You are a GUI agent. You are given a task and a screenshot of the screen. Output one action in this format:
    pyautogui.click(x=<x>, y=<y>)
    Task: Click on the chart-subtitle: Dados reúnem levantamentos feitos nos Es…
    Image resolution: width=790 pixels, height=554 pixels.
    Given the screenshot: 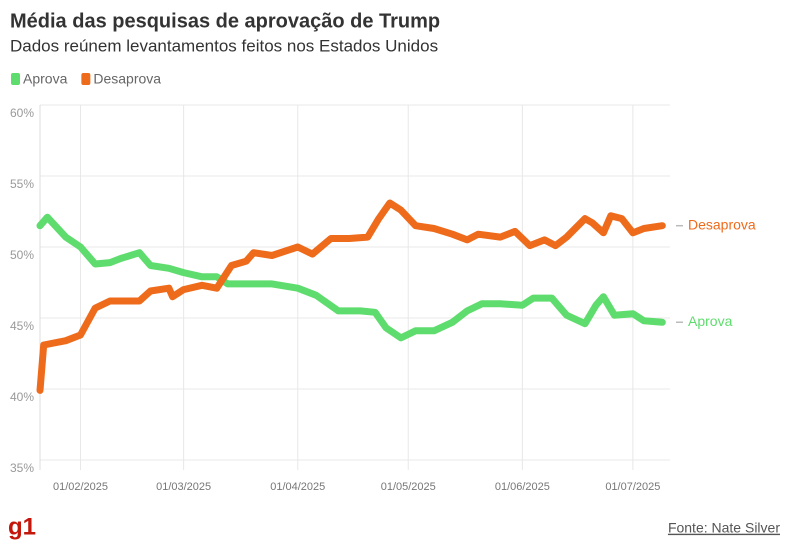 What is the action you would take?
    pyautogui.click(x=224, y=45)
    